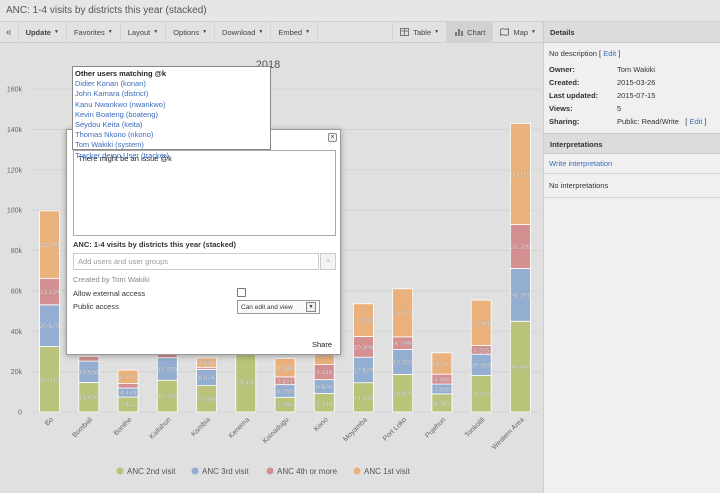  I want to click on data-label: 12 629, so click(364, 370).